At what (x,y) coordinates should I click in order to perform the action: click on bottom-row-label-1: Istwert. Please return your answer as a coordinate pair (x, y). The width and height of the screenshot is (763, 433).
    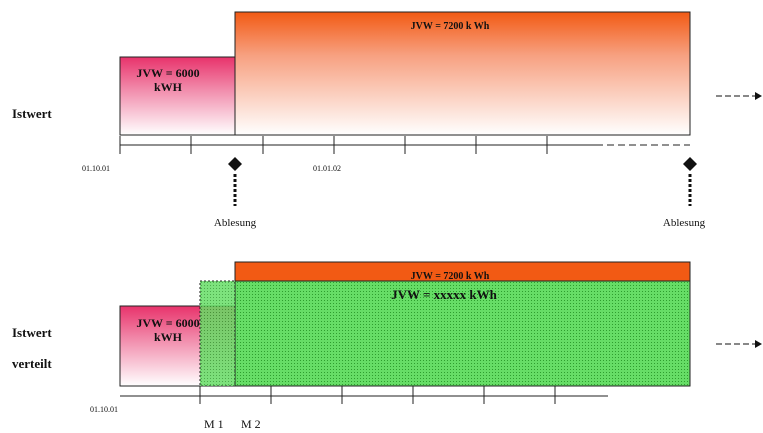
    Looking at the image, I should click on (32, 332).